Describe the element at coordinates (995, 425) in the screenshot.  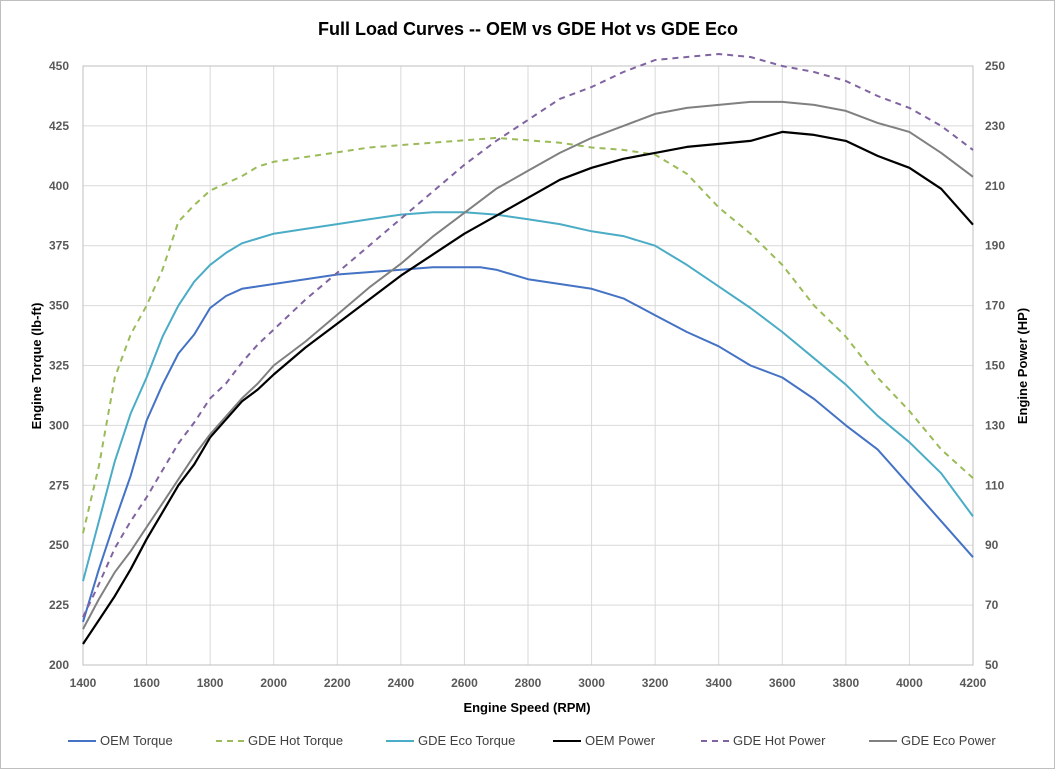
I see `y2-tick-label: 130` at that location.